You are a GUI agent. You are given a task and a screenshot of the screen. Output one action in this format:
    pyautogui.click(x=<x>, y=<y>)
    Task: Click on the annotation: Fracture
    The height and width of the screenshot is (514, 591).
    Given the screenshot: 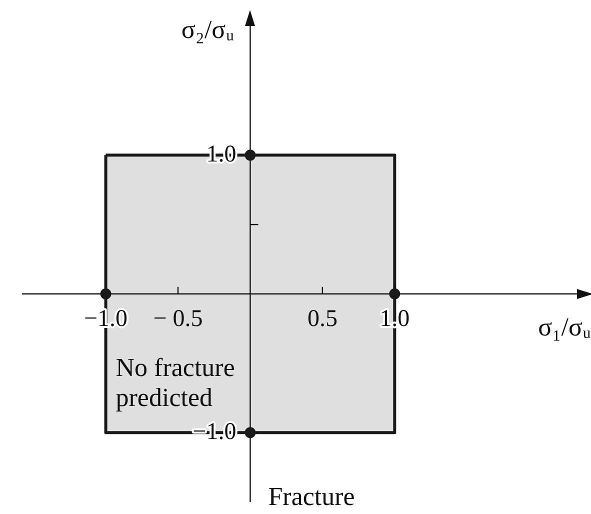 What is the action you would take?
    pyautogui.click(x=311, y=497)
    